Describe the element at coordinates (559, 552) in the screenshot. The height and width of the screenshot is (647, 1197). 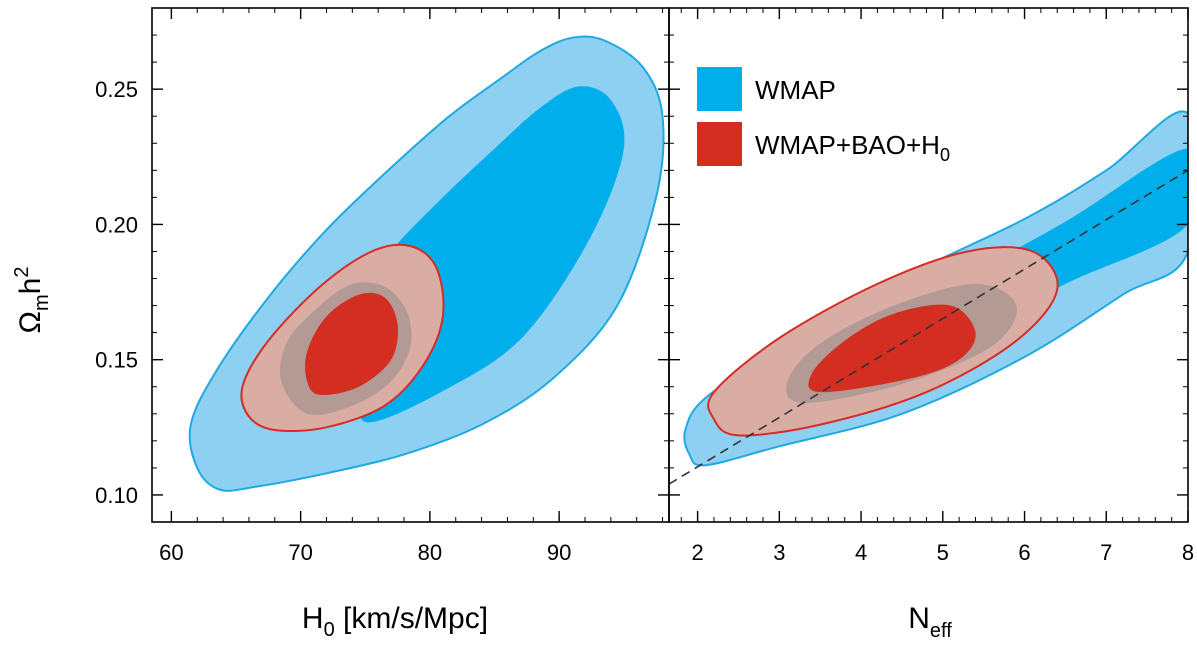
I see `left-x-tick-label: 90` at that location.